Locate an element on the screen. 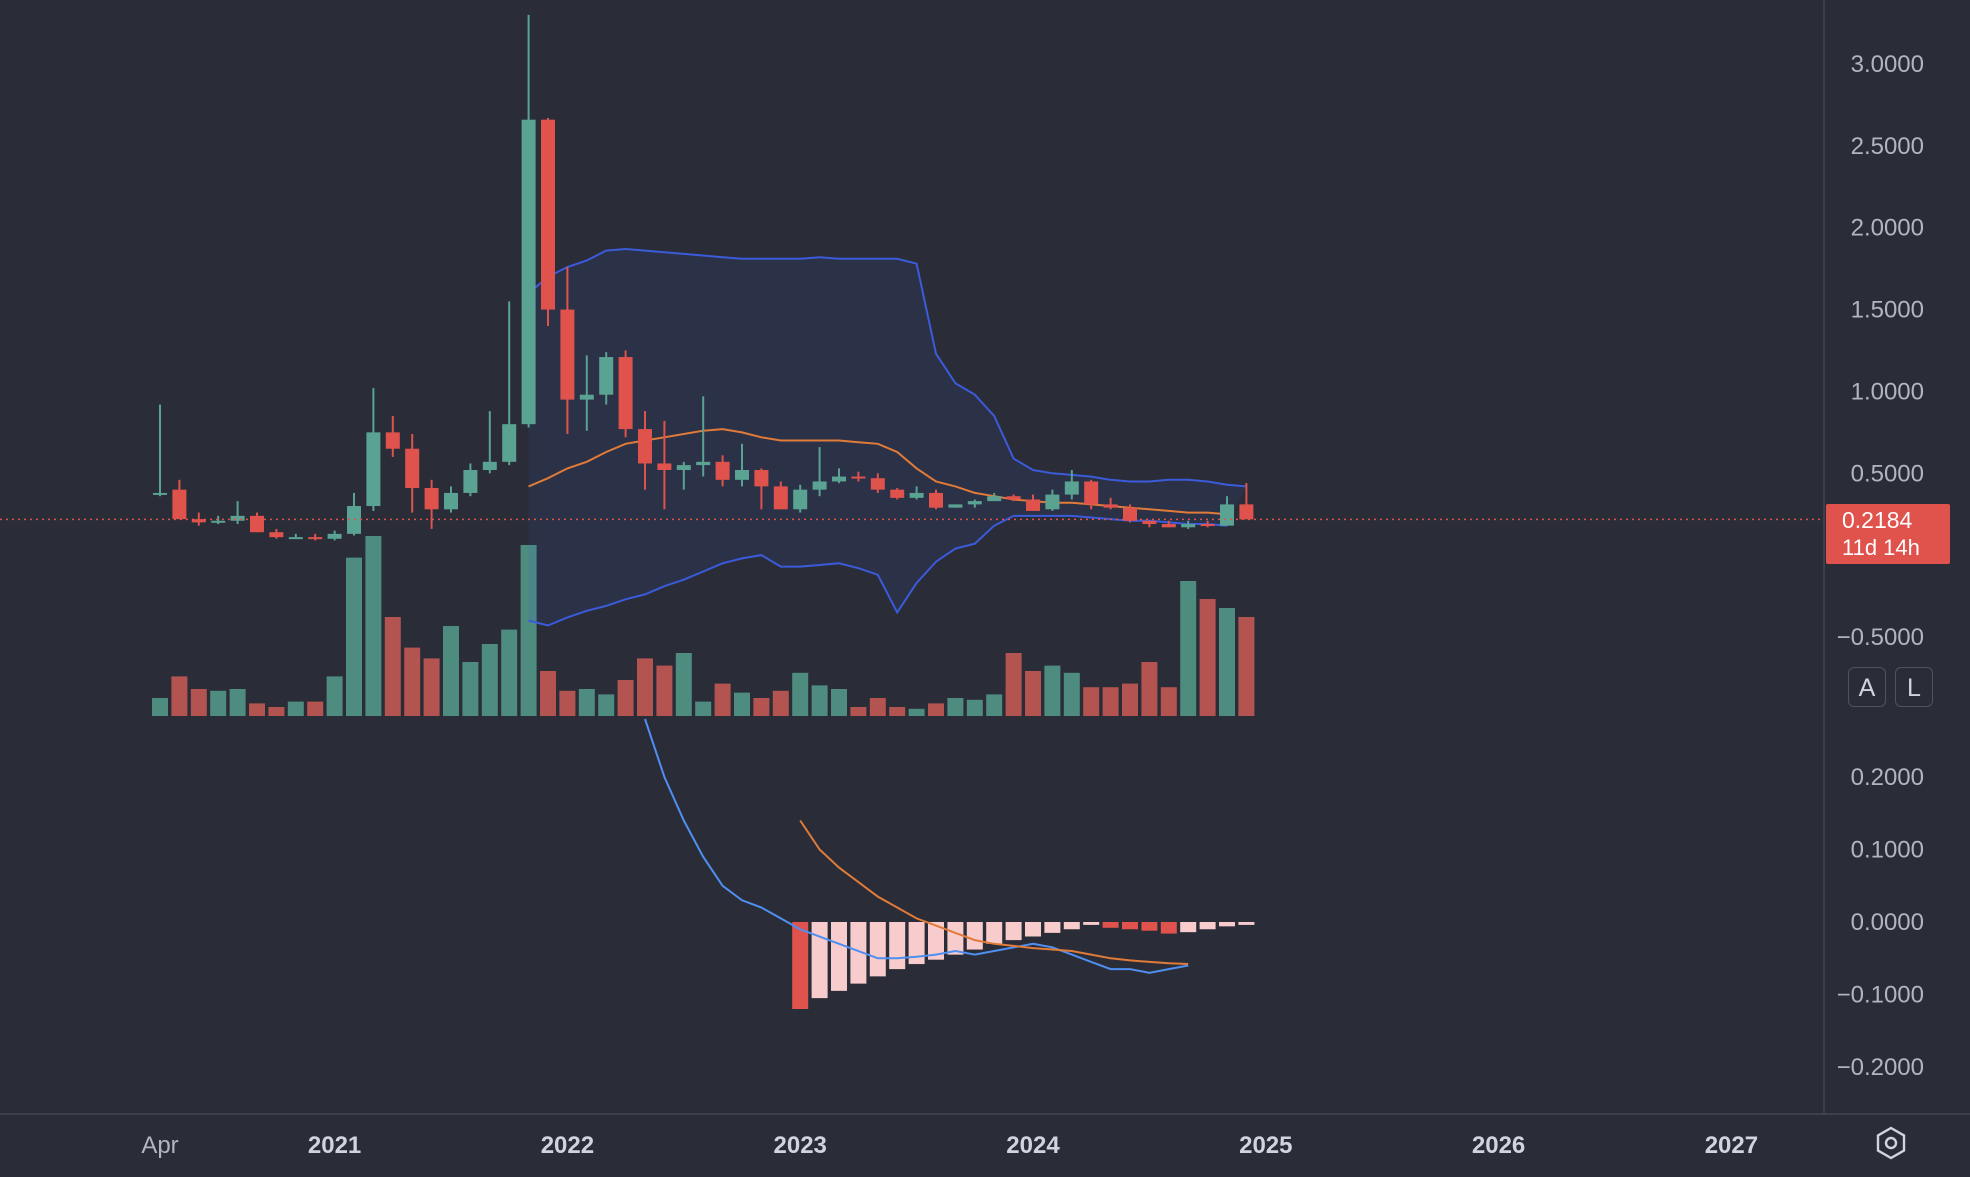  price-axis-tick-label: 1.5000 is located at coordinates (1887, 310).